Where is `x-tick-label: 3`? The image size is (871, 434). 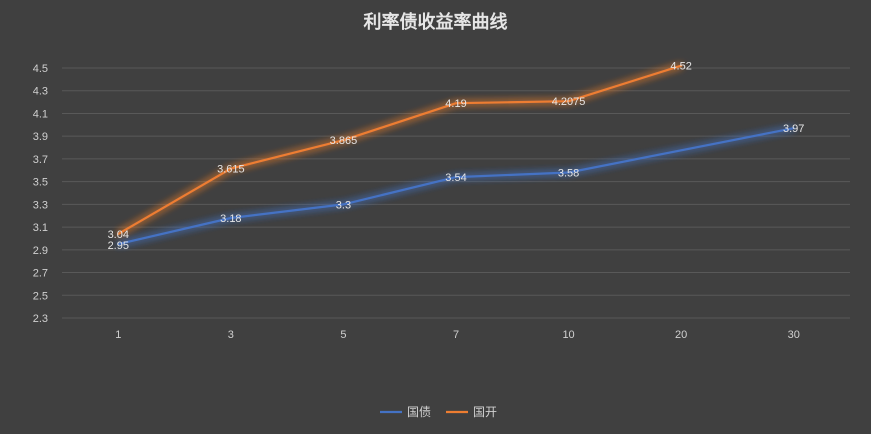
x-tick-label: 3 is located at coordinates (231, 335).